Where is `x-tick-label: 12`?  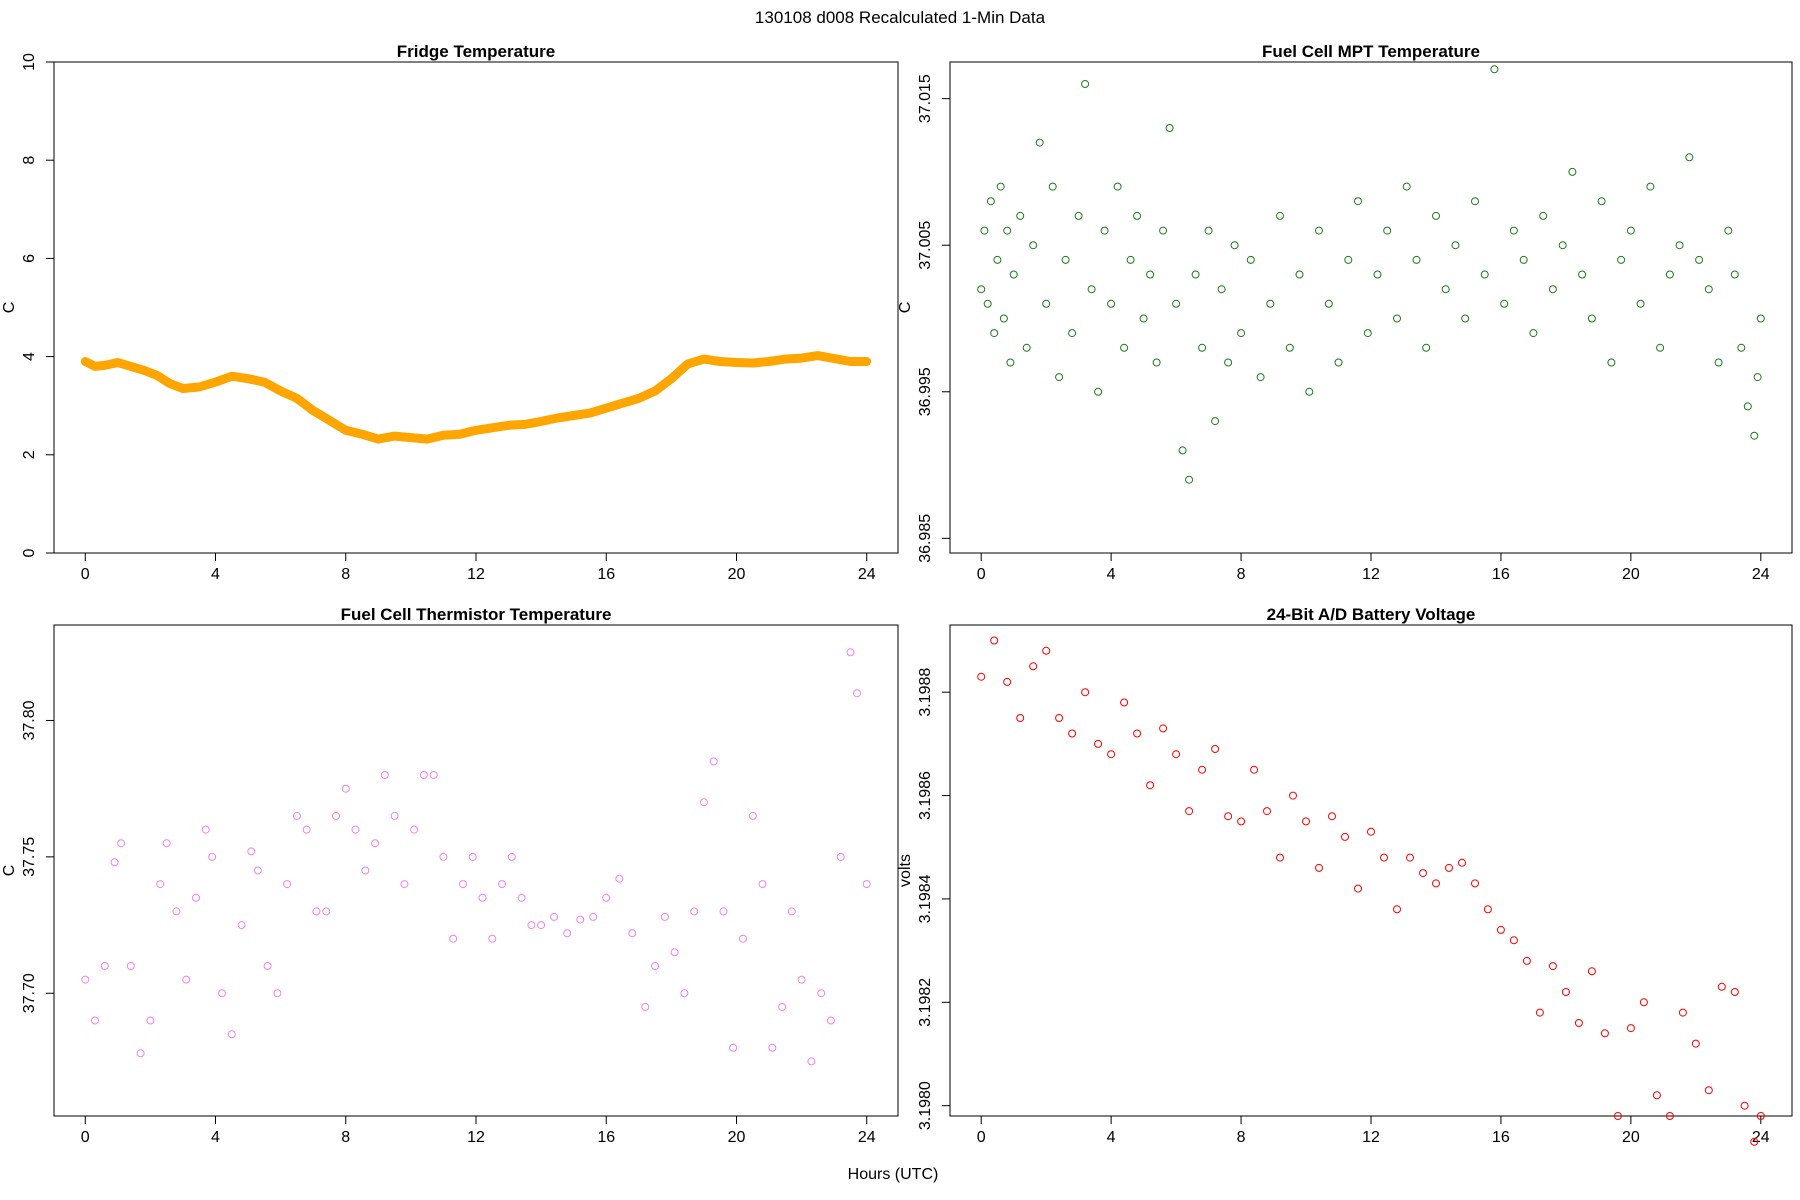
x-tick-label: 12 is located at coordinates (476, 574).